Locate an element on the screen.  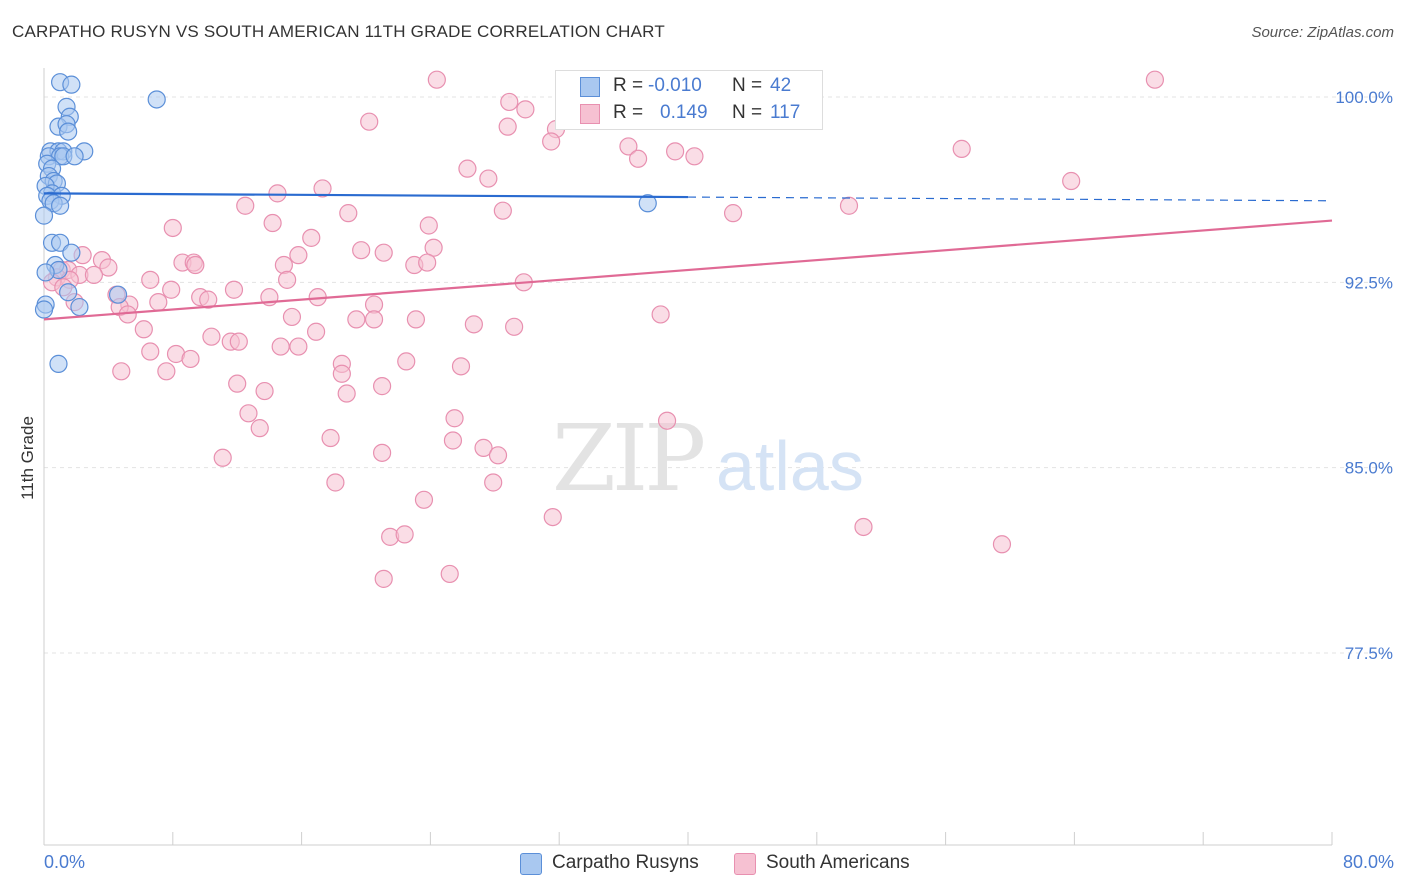
legend-r-value: -0.010 is located at coordinates (675, 85).